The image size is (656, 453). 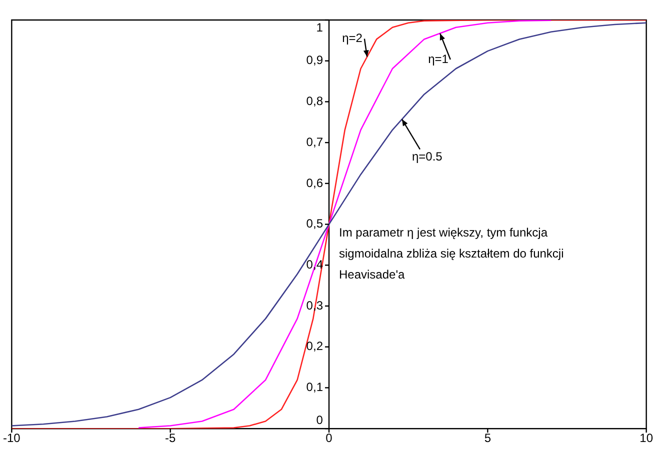 What do you see at coordinates (315, 346) in the screenshot?
I see `y-tick-label: 0,2` at bounding box center [315, 346].